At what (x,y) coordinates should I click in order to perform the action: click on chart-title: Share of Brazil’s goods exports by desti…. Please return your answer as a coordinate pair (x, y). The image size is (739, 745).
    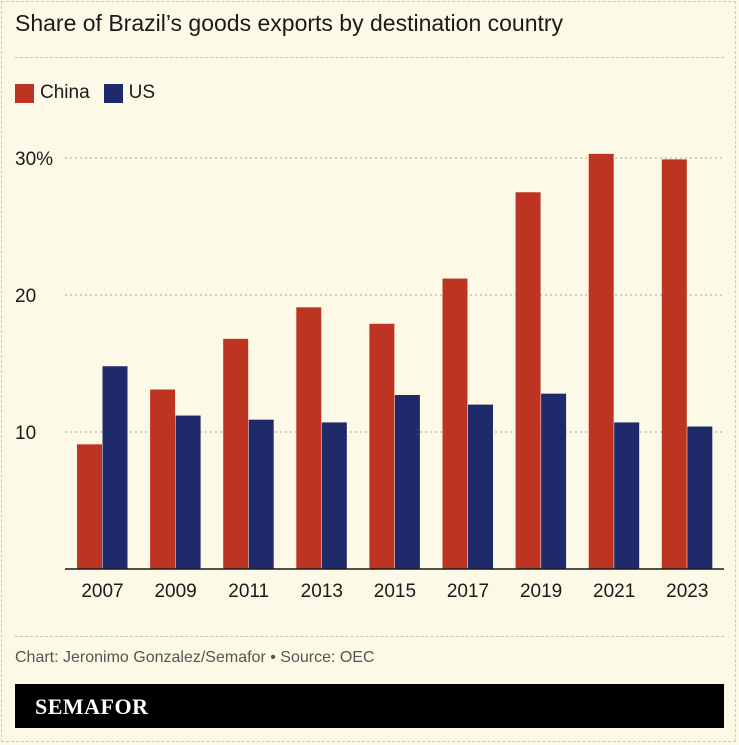
    Looking at the image, I should click on (289, 23).